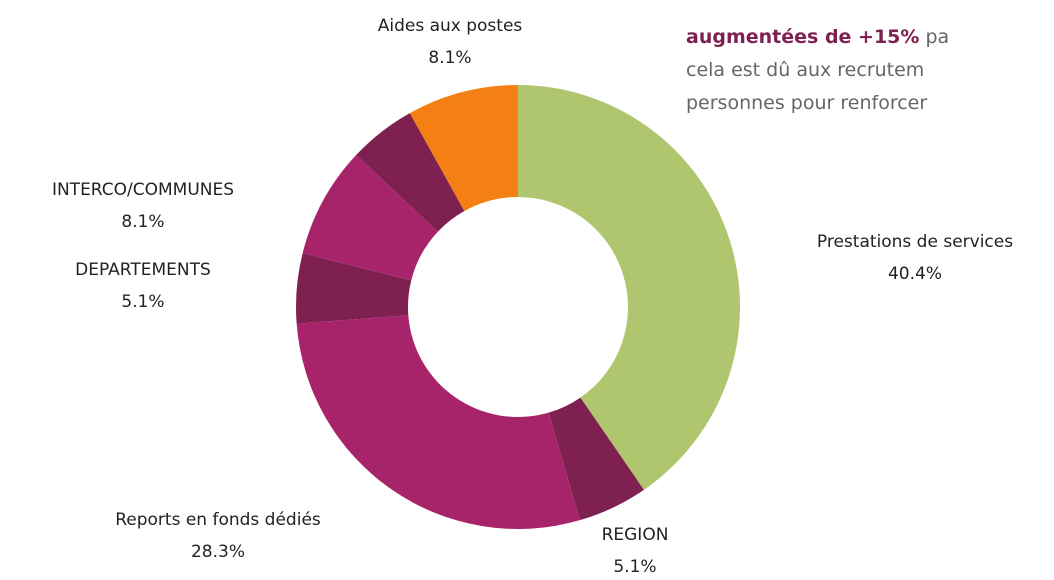 Image resolution: width=1054 pixels, height=580 pixels. I want to click on text: pa, so click(934, 37).